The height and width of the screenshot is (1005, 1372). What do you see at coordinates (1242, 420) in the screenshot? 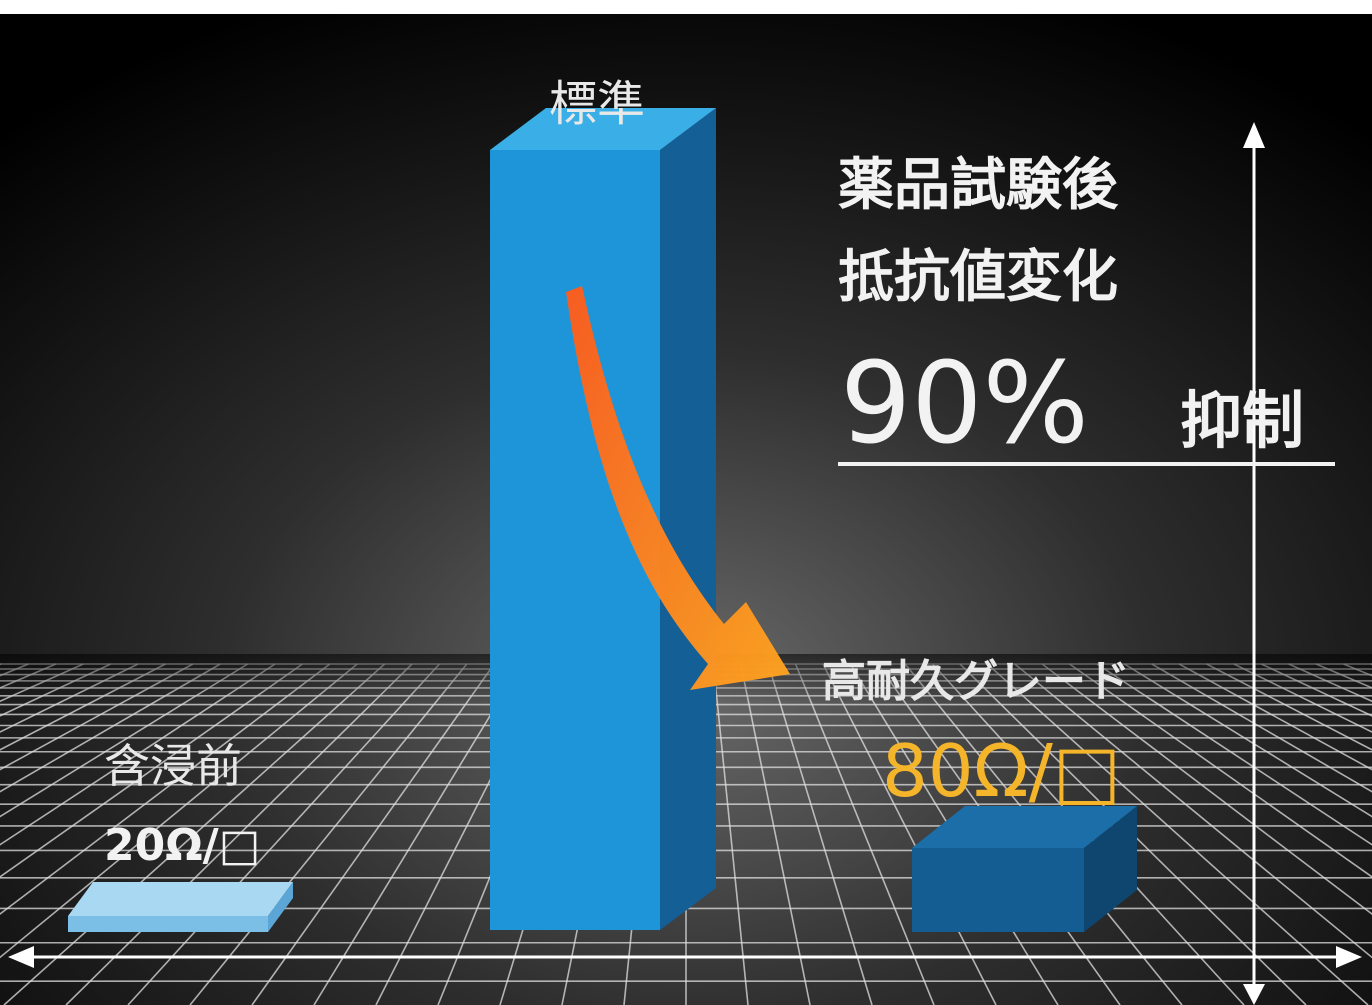
I see `headline-suffix: 抑制` at bounding box center [1242, 420].